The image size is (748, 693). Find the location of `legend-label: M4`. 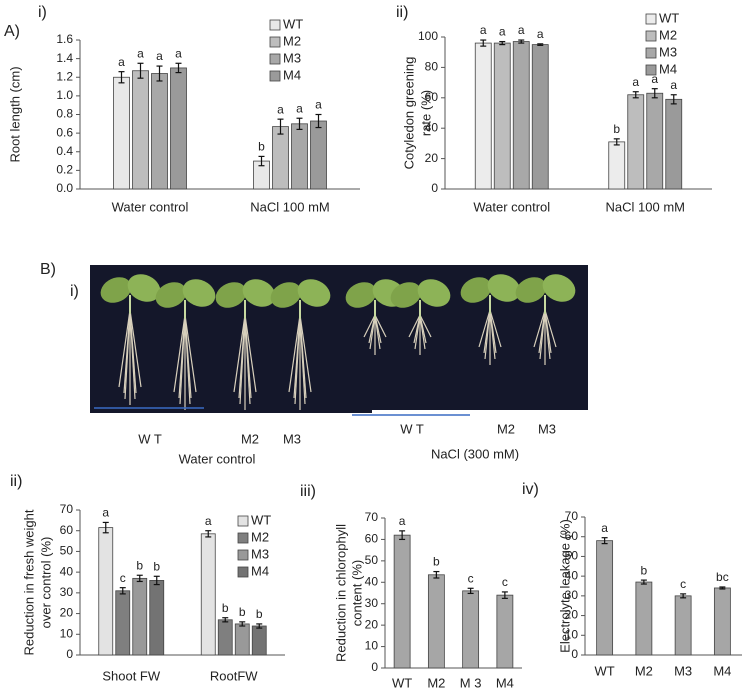

legend-label: M4 is located at coordinates (292, 74).